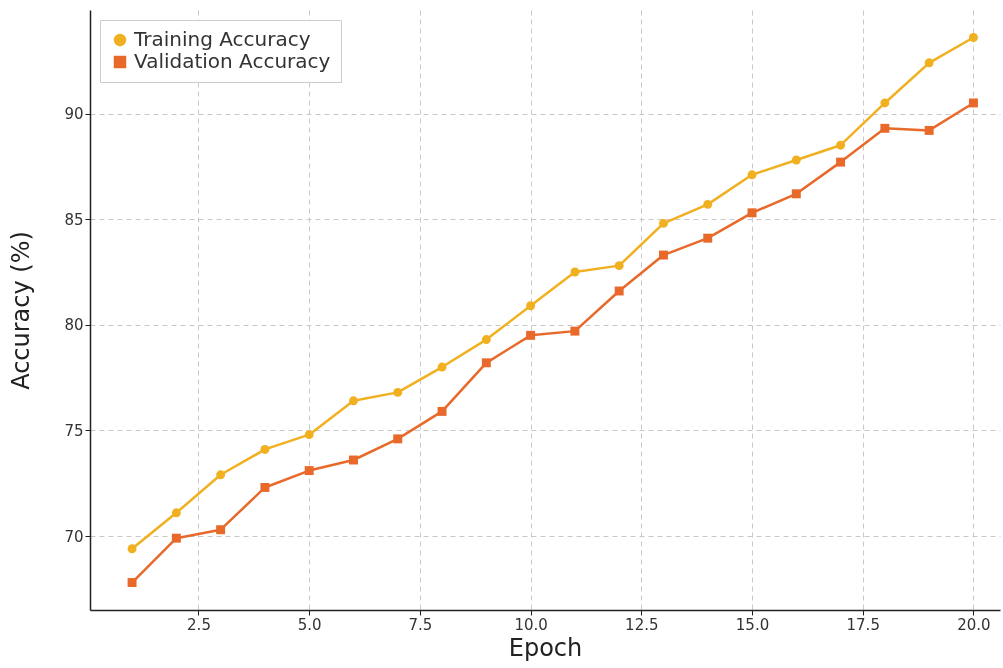 The image size is (1003, 668). Describe the element at coordinates (531, 624) in the screenshot. I see `x-tick-label: 10.0` at that location.